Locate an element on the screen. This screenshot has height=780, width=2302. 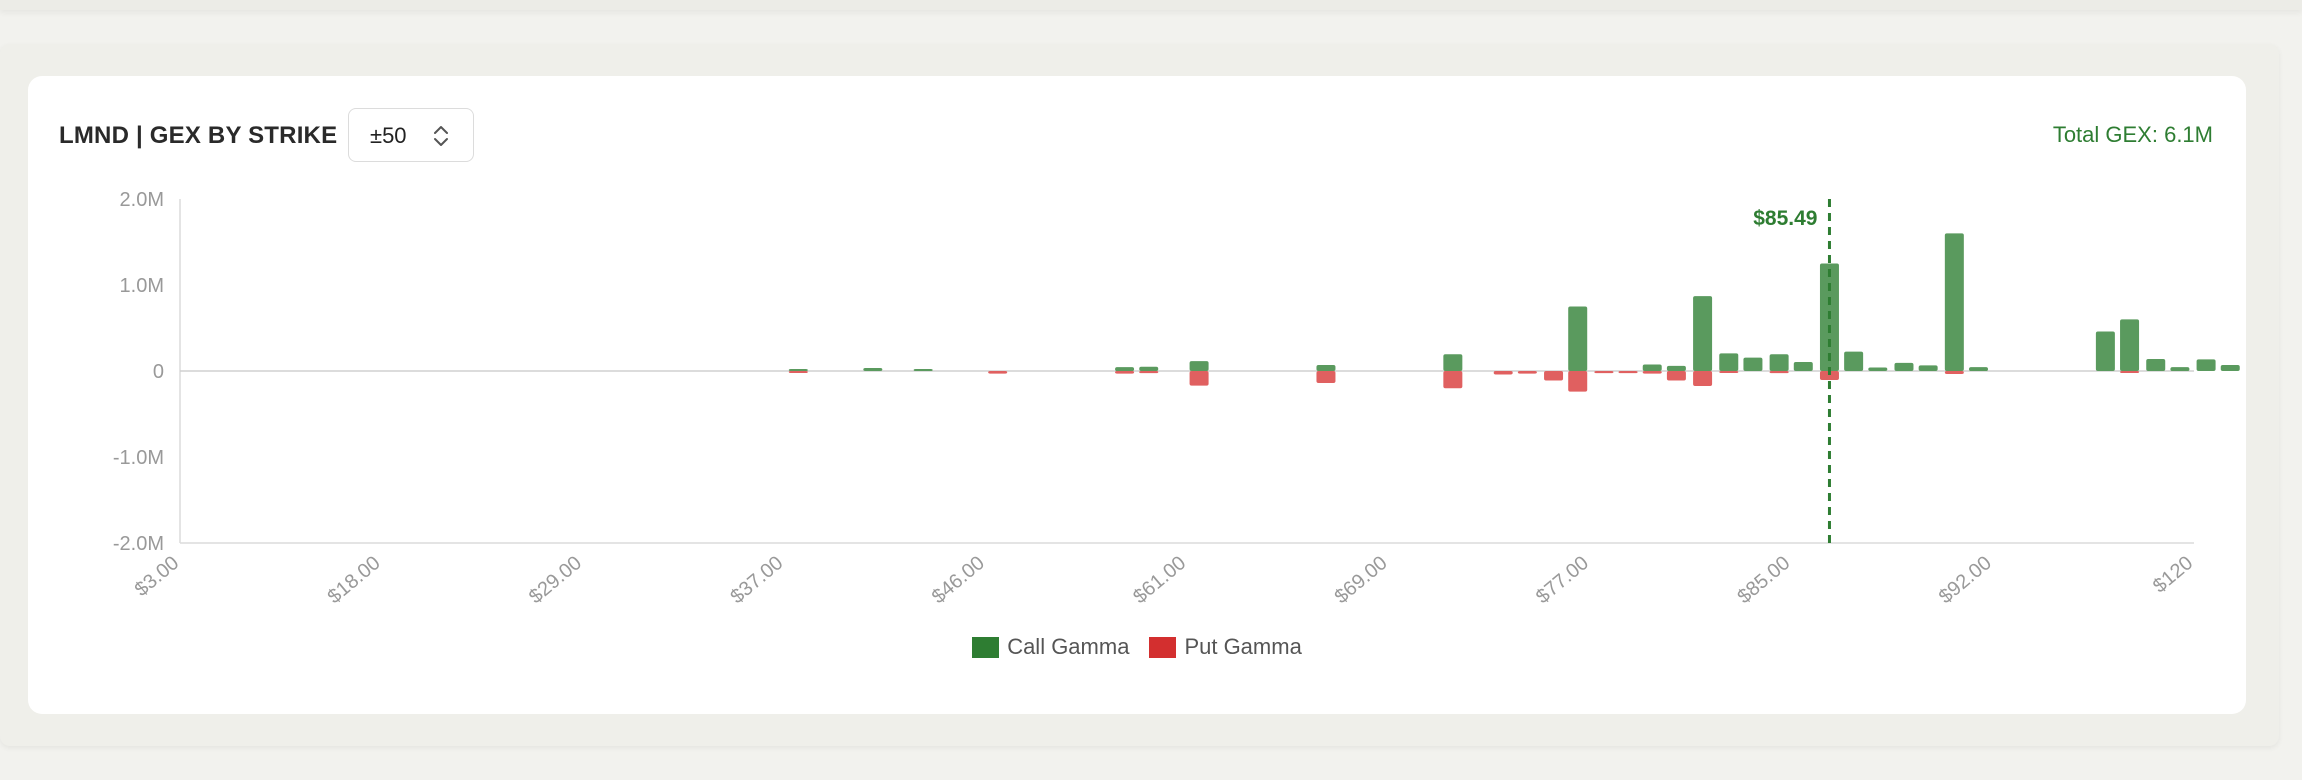
legend-label-put: Put Gamma is located at coordinates (1243, 646).